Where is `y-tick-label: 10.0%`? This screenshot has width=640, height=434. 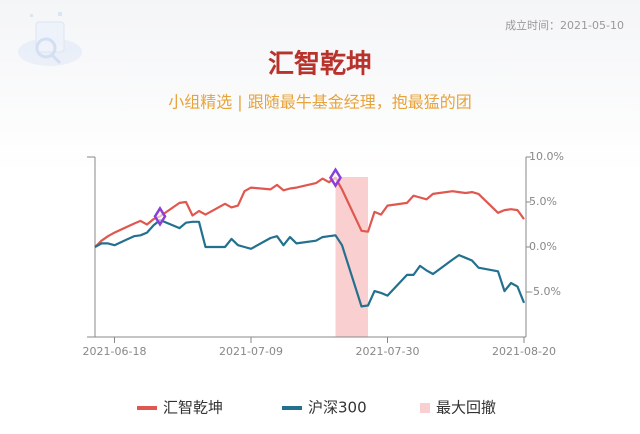
y-tick-label: 10.0% is located at coordinates (546, 156).